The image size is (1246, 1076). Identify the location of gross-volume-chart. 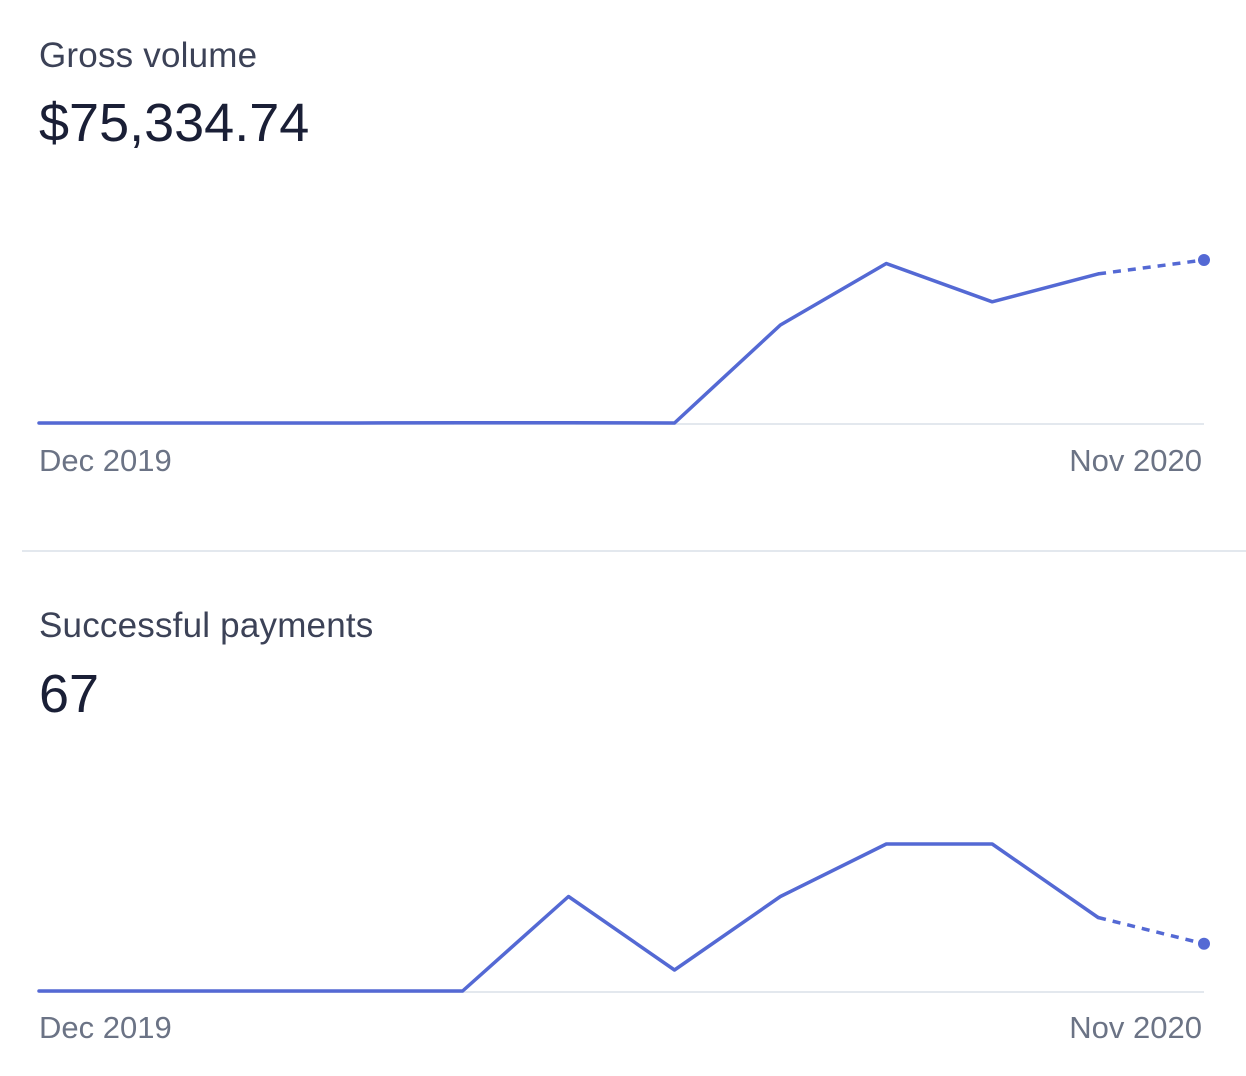
(623, 339).